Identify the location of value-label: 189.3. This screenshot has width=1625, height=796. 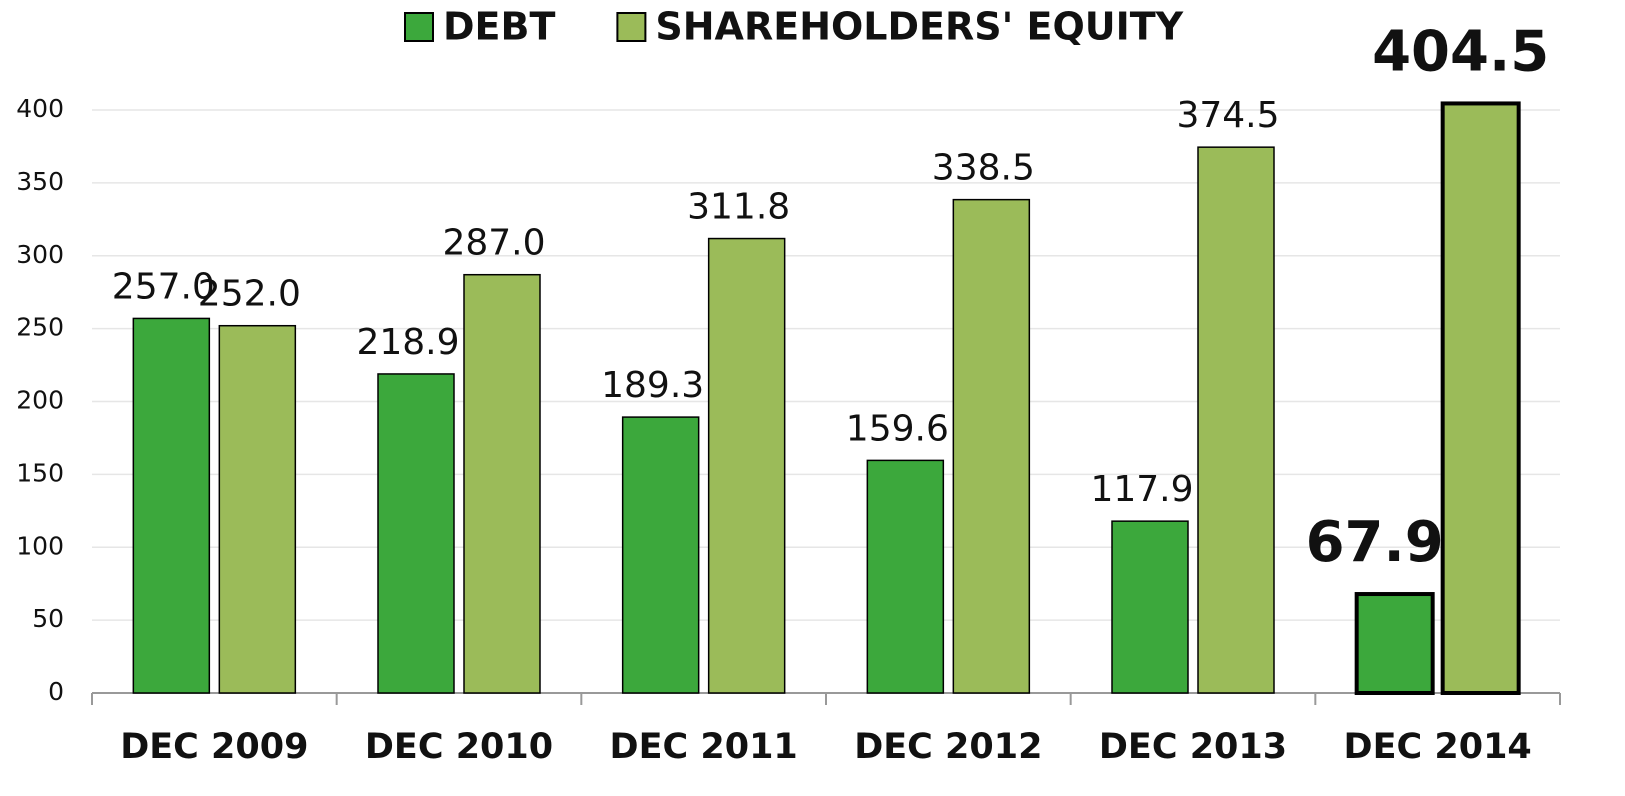
(652, 385).